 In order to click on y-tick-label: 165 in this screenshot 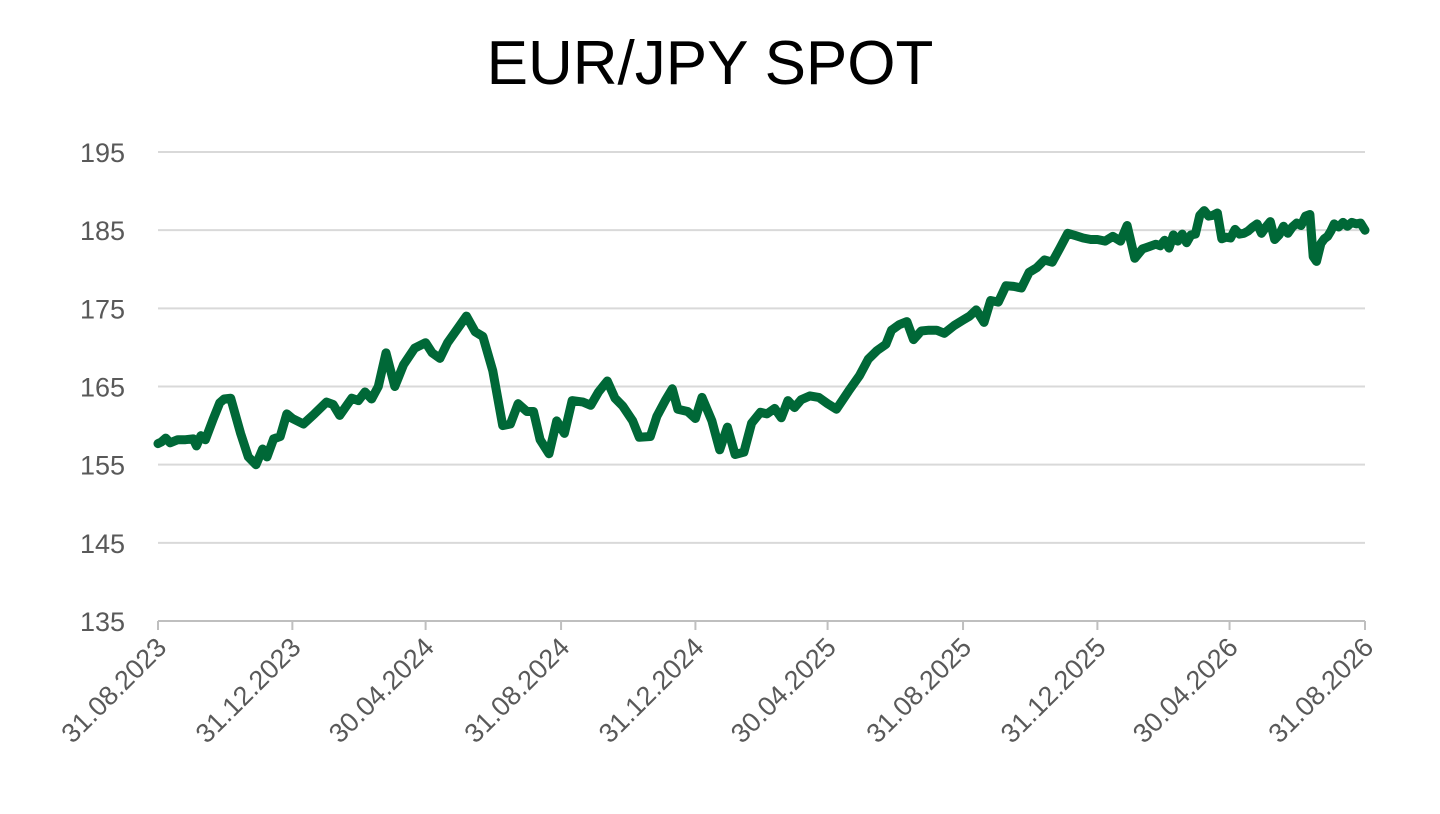, I will do `click(102, 388)`.